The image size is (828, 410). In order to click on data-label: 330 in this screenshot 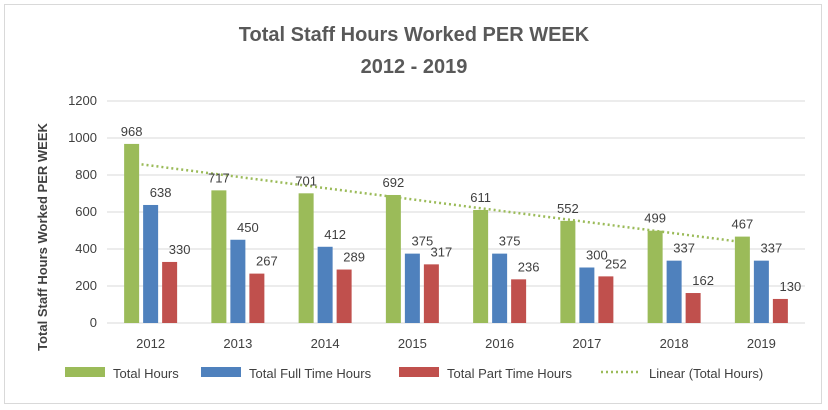, I will do `click(180, 249)`.